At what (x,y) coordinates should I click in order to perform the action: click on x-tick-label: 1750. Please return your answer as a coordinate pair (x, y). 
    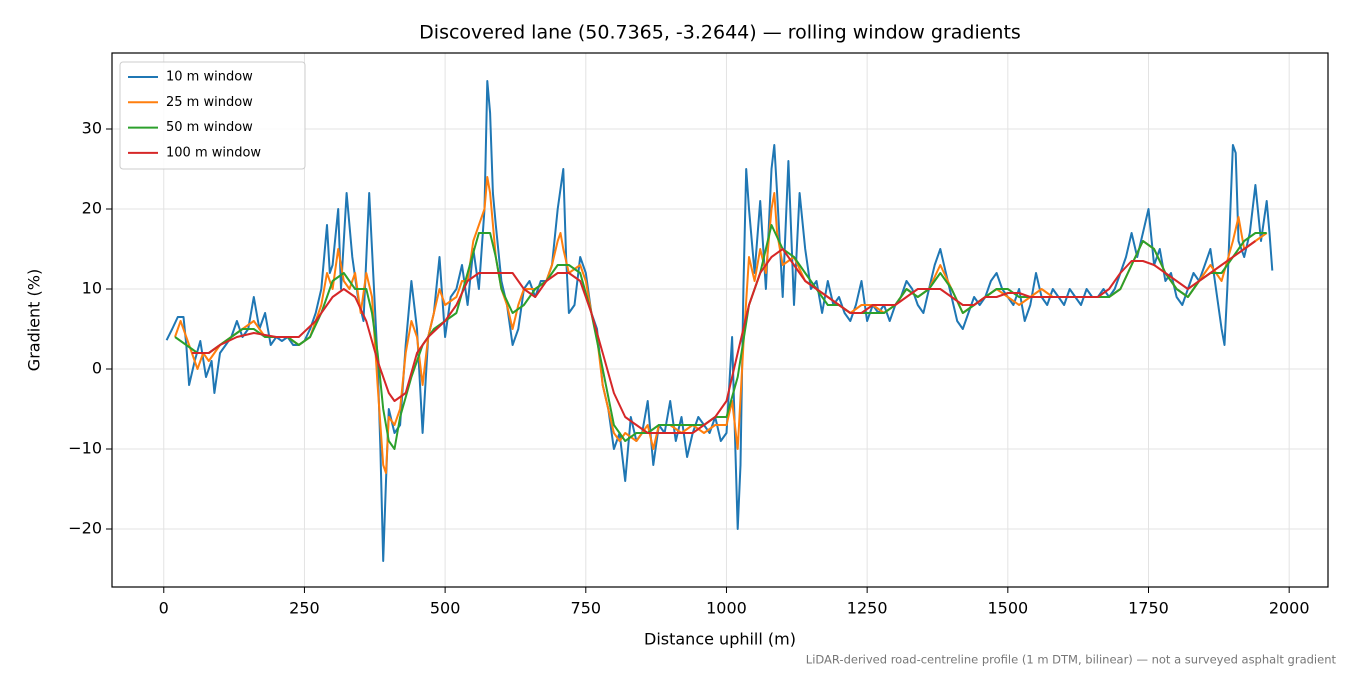
    Looking at the image, I should click on (1148, 608).